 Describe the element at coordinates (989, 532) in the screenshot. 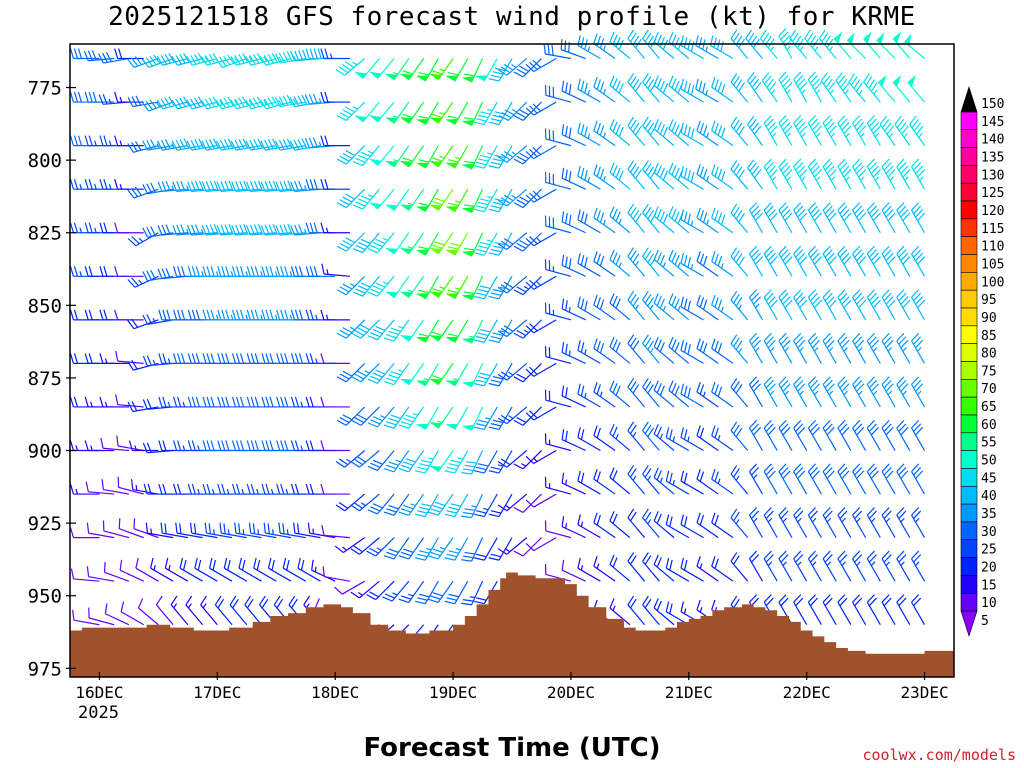

I see `legend-label: 30` at that location.